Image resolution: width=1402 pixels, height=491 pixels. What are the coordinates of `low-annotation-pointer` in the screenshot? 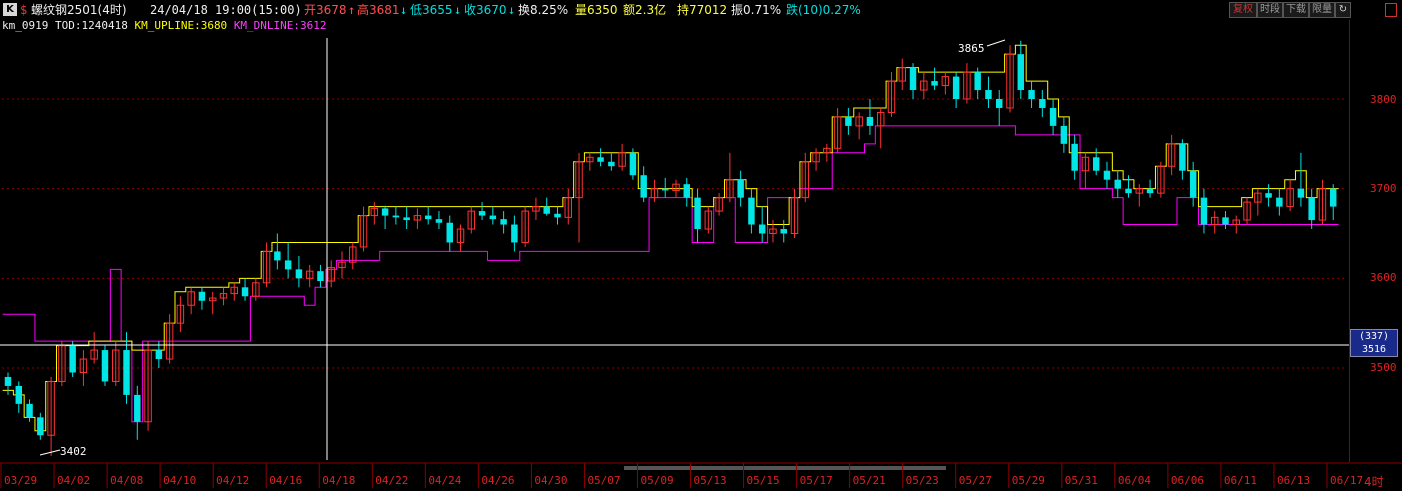 It's located at (50, 452).